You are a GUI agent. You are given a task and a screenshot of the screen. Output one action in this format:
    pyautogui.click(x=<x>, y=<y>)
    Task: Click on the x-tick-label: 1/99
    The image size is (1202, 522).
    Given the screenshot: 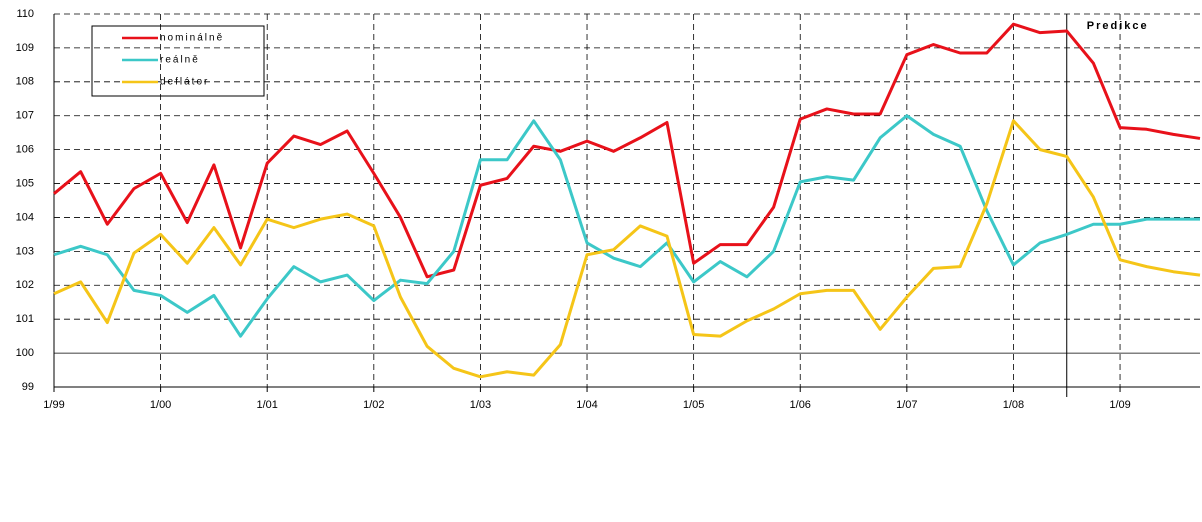 What is the action you would take?
    pyautogui.click(x=53, y=405)
    